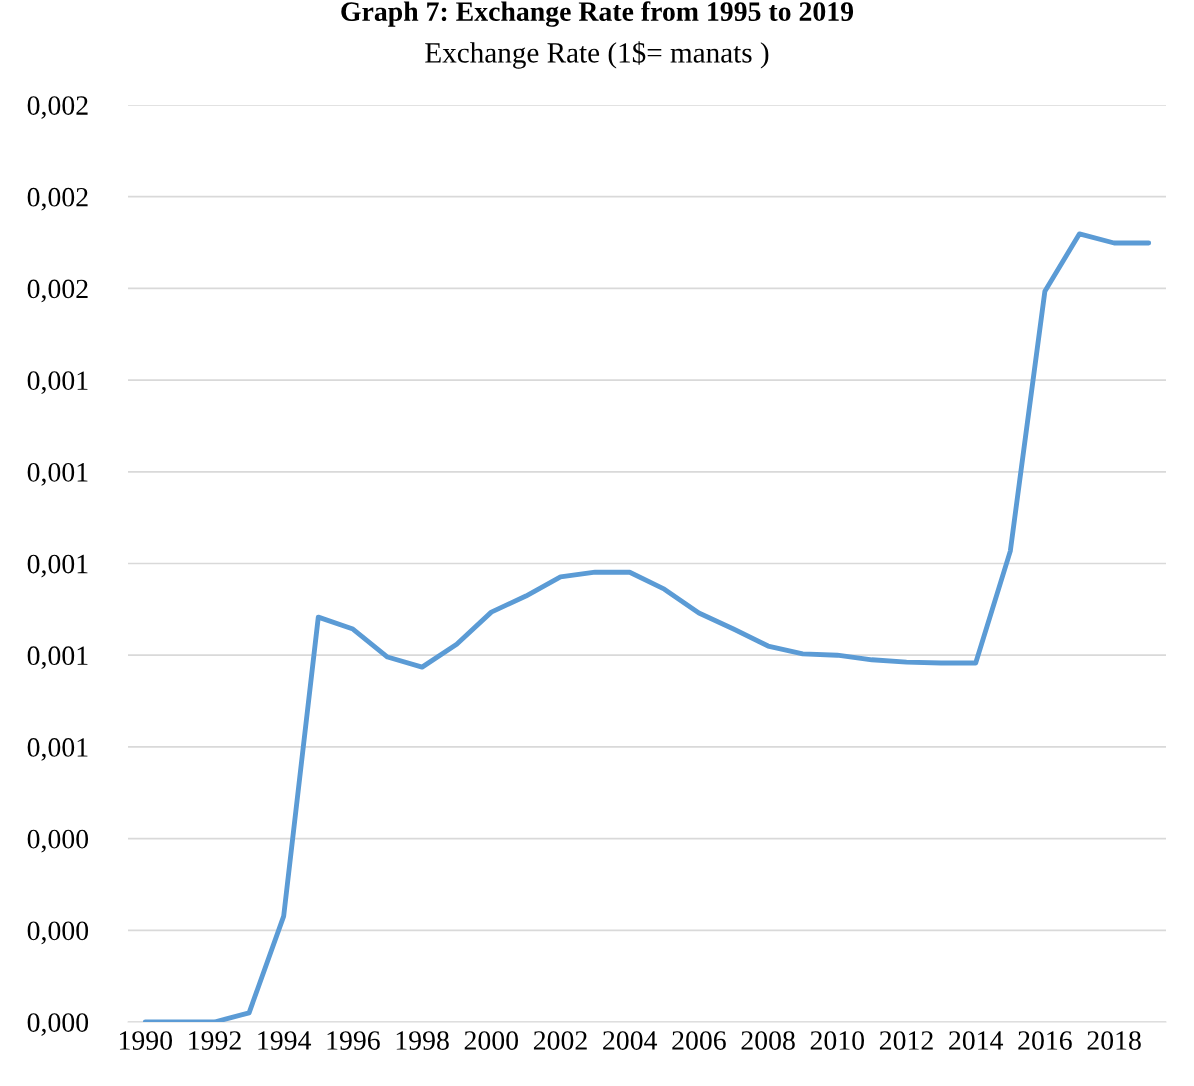  Describe the element at coordinates (976, 1040) in the screenshot. I see `x-tick-label: 2014` at that location.